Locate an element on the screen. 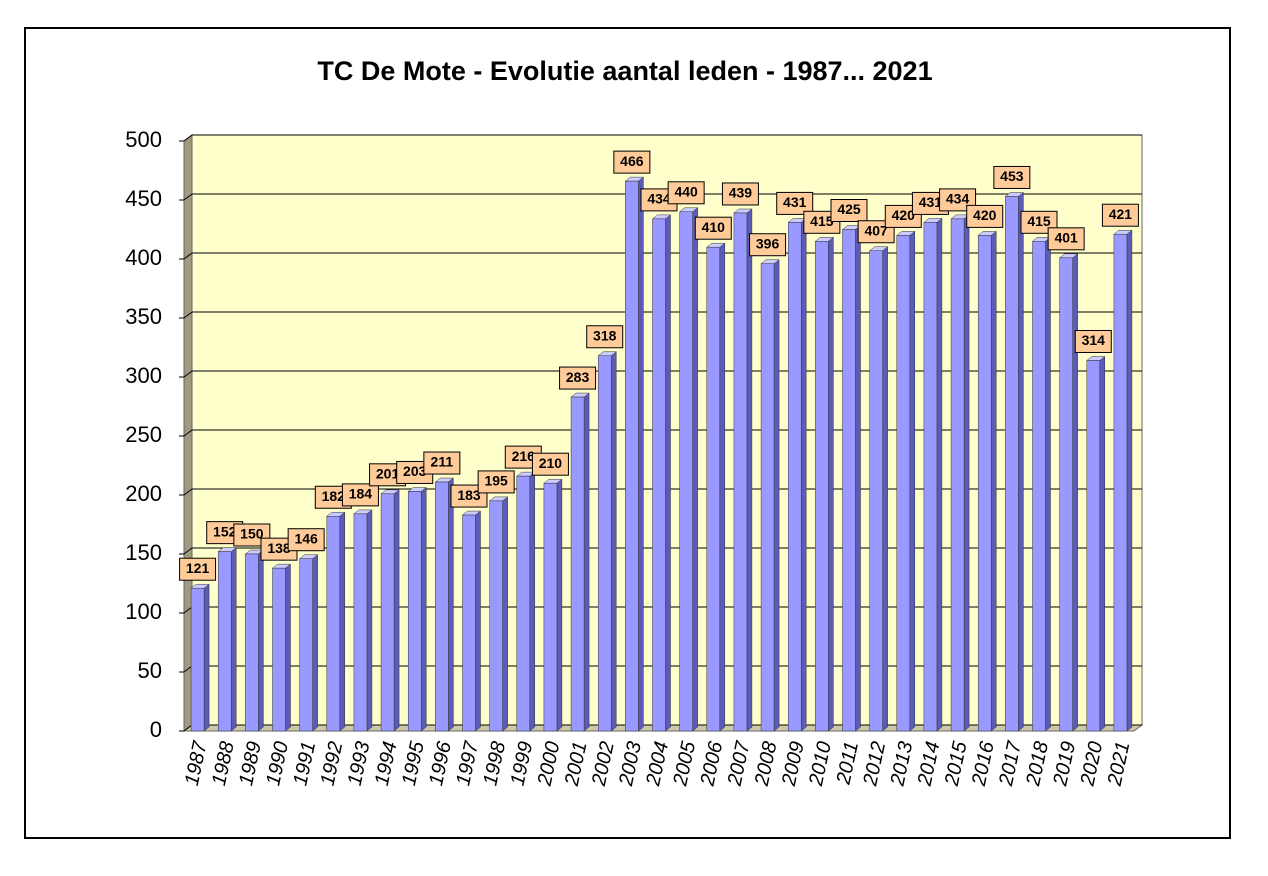 The height and width of the screenshot is (876, 1268). value-label: 421 is located at coordinates (1121, 214).